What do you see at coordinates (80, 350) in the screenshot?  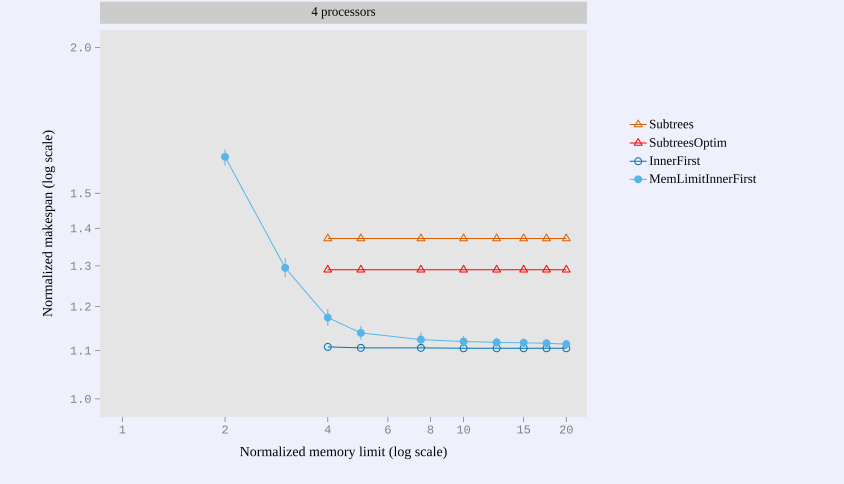 I see `y-tick-label: 1.1` at bounding box center [80, 350].